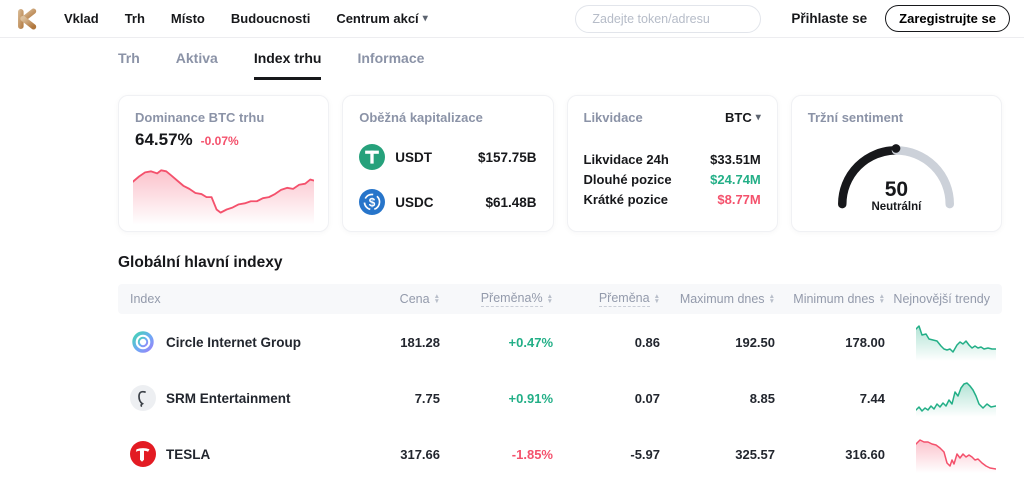 The image size is (1024, 492). I want to click on col-index: Index, so click(145, 299).